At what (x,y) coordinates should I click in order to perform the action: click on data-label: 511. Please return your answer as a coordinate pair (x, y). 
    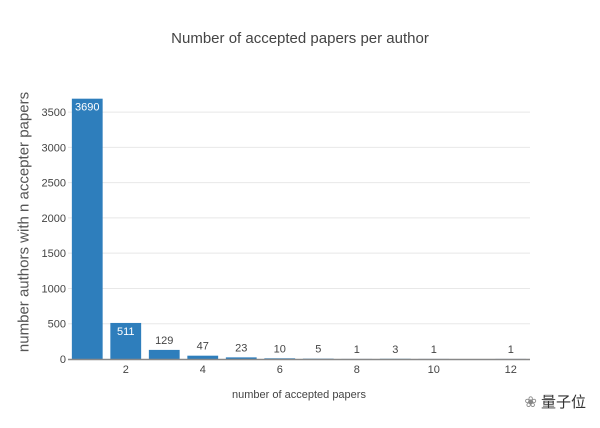
    Looking at the image, I should click on (126, 332).